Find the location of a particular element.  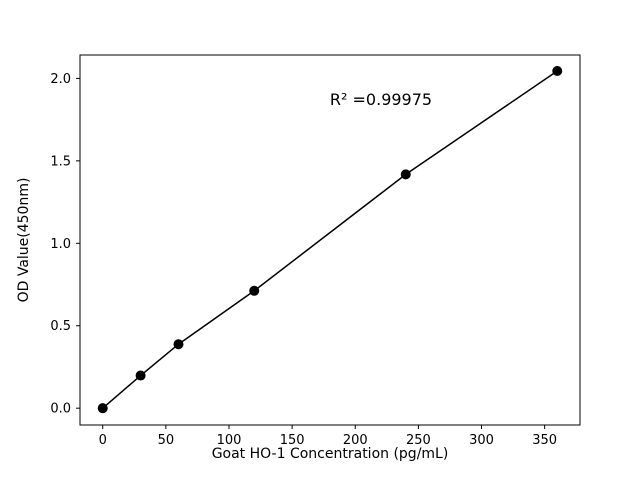

x-tick-label: 0 is located at coordinates (103, 440).